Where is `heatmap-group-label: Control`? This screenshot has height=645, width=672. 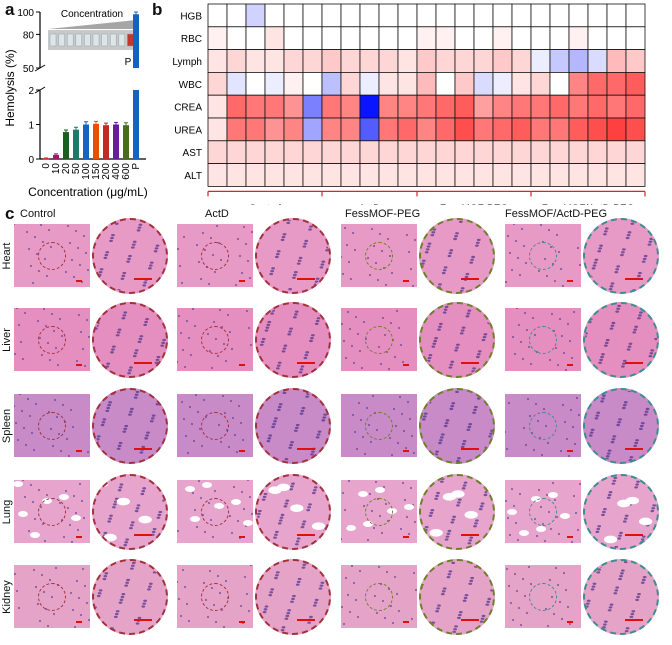 heatmap-group-label: Control is located at coordinates (265, 204).